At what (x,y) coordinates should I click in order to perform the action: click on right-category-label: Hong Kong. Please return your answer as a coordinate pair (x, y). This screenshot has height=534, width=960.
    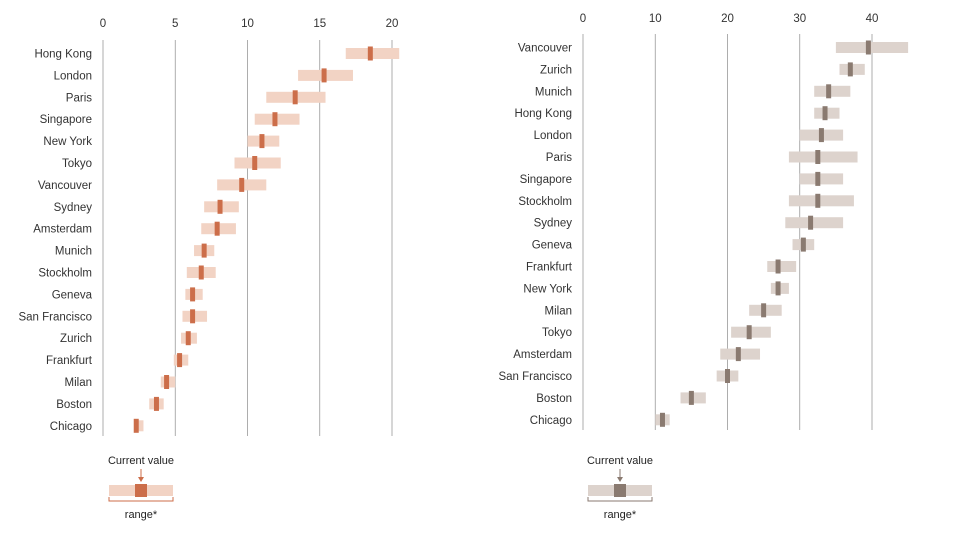
    Looking at the image, I should click on (543, 114).